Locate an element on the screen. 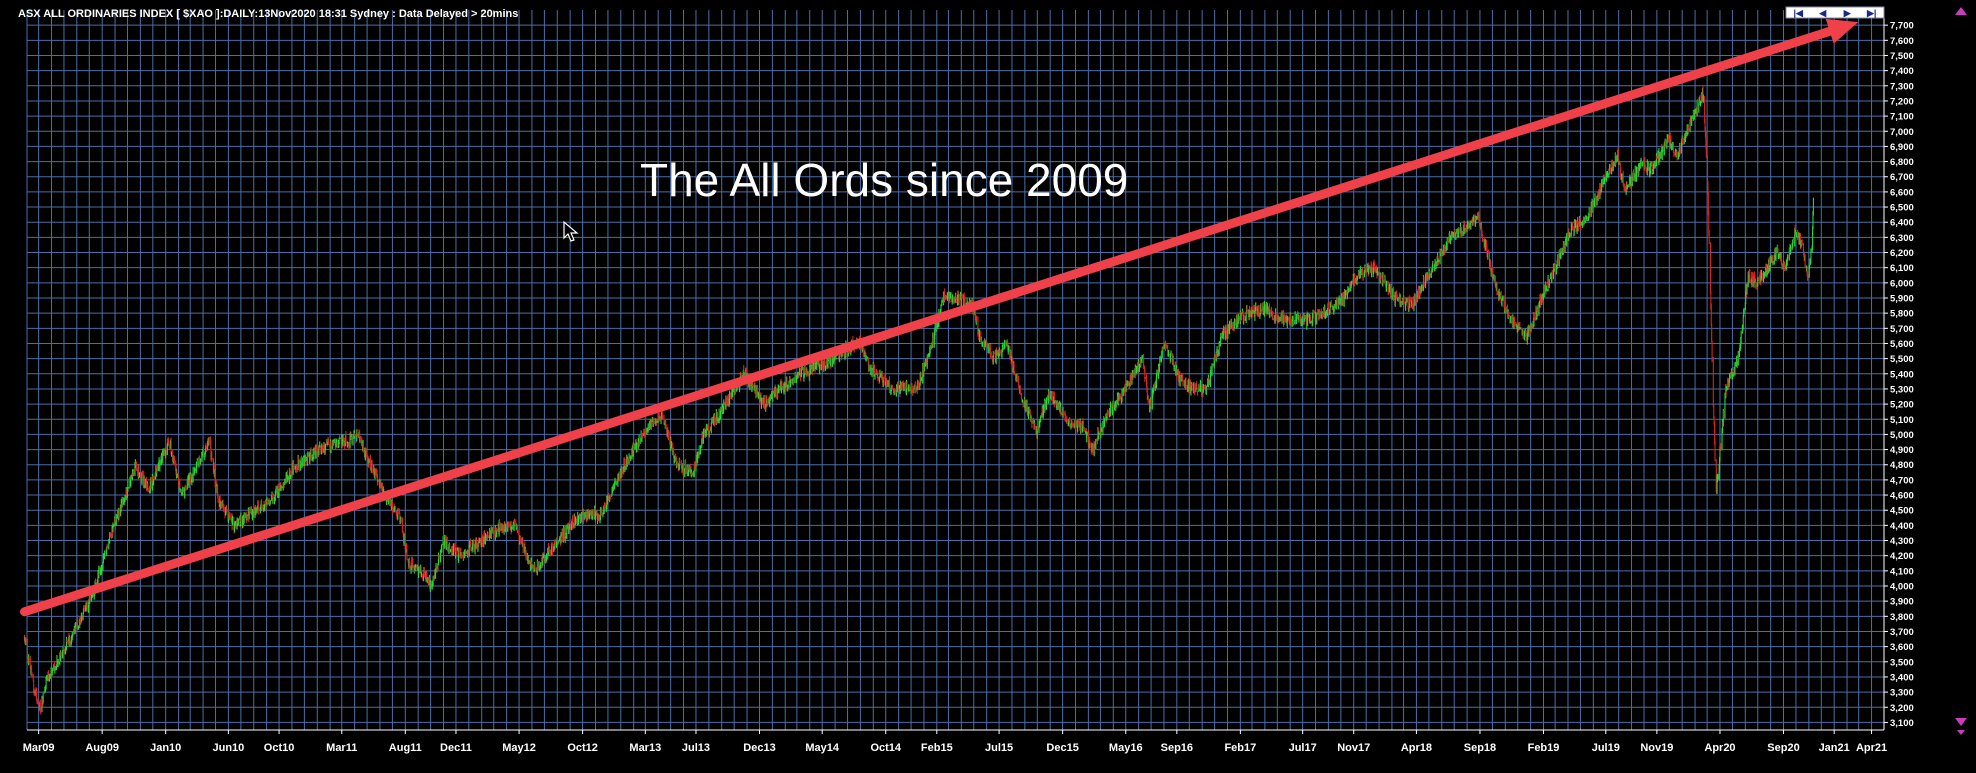 The width and height of the screenshot is (1976, 773). y-tick-label: 6,500 is located at coordinates (1902, 208).